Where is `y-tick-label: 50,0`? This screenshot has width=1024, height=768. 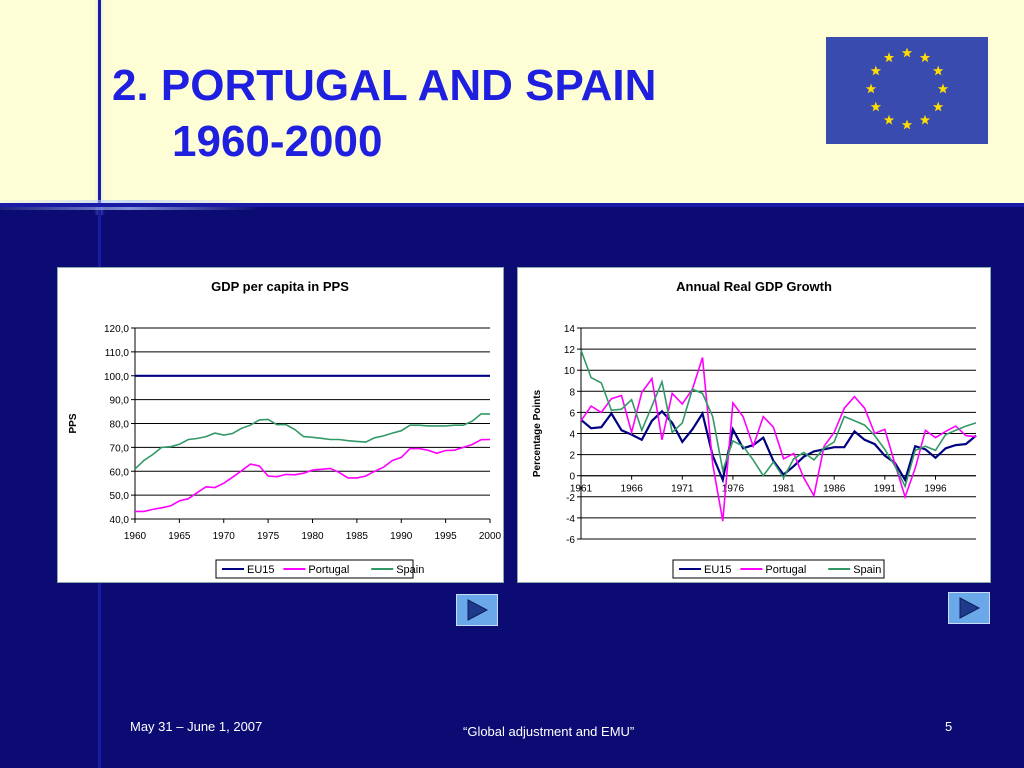
y-tick-label: 50,0 is located at coordinates (120, 496).